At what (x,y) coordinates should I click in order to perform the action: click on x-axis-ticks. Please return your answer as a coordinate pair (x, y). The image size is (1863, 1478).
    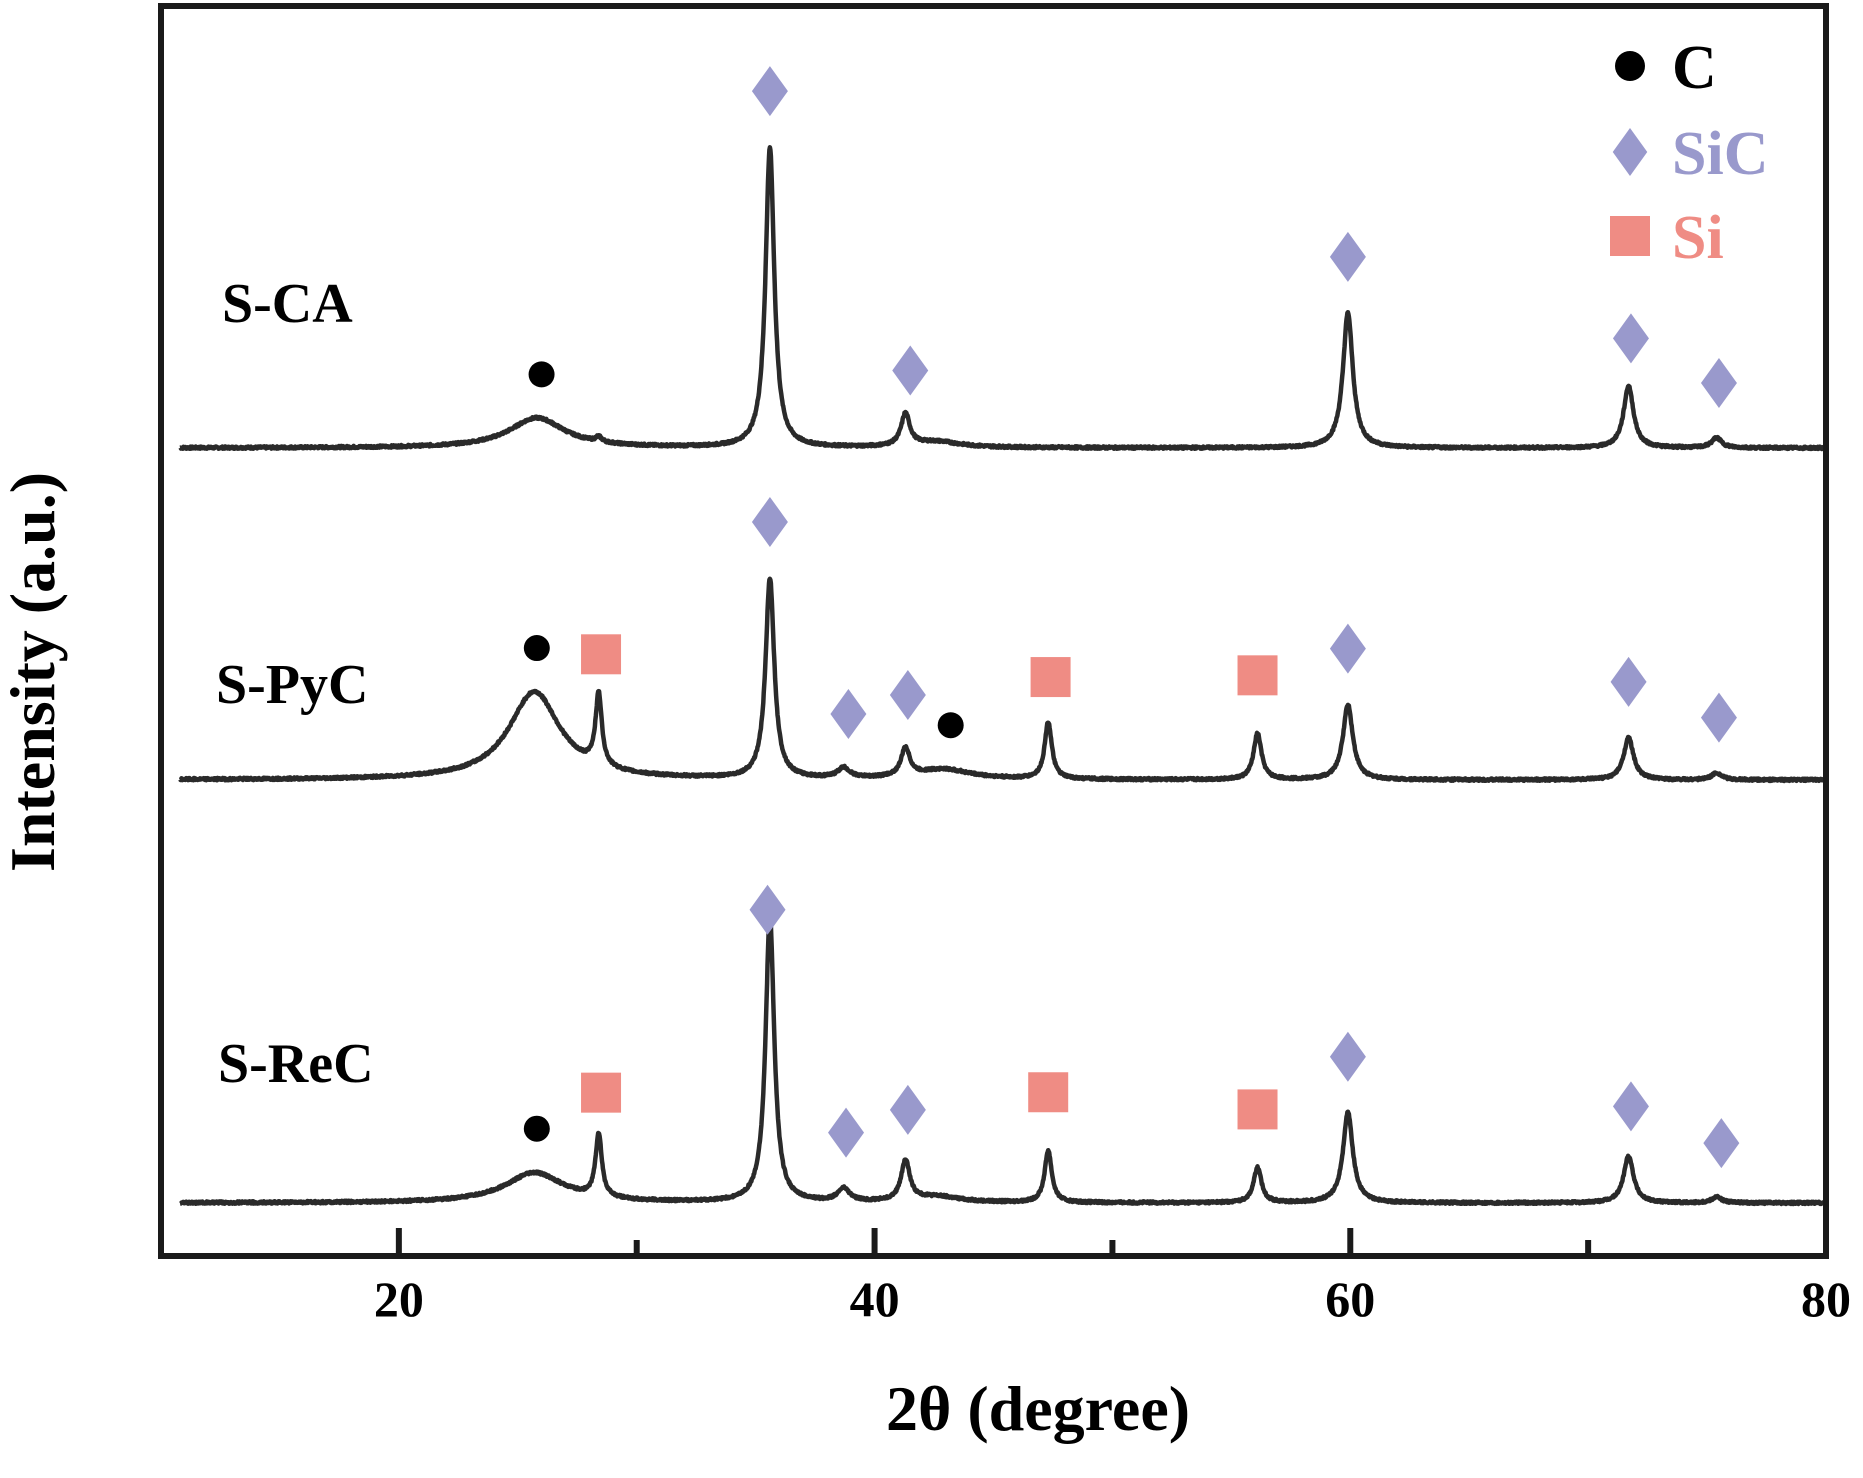
    Looking at the image, I should click on (1112, 1242).